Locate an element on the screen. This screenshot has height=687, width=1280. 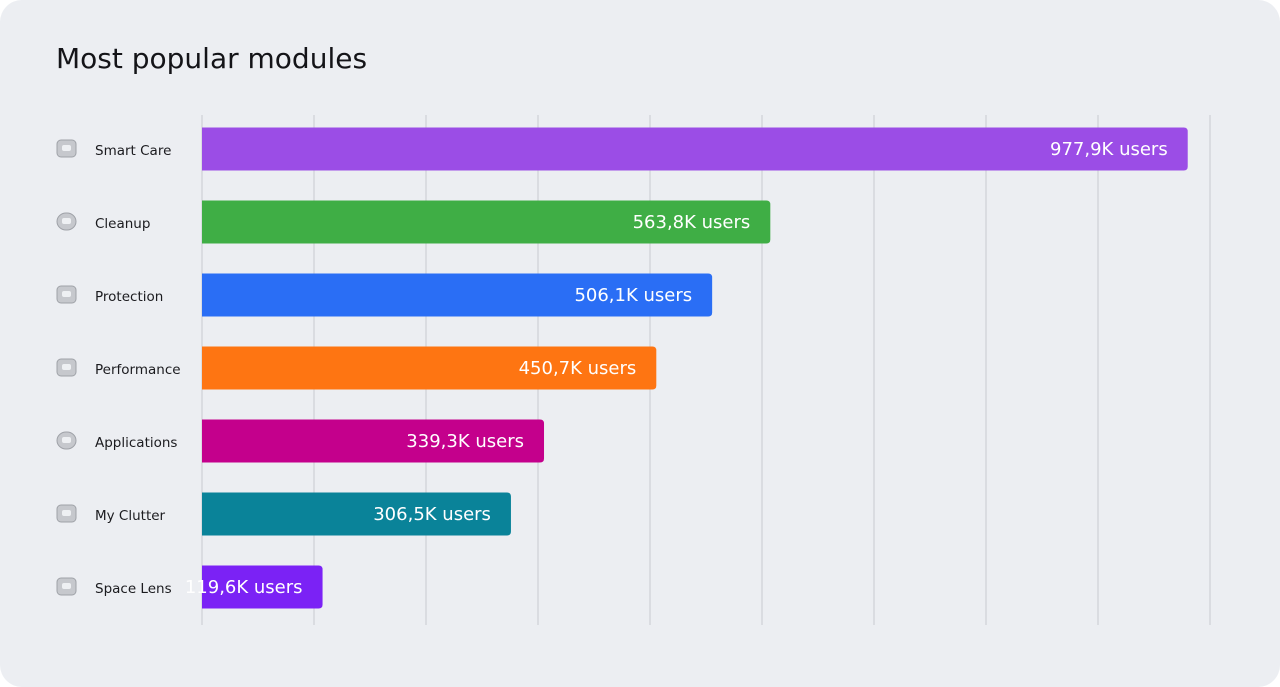
value-label: 563,8K users is located at coordinates (692, 222).